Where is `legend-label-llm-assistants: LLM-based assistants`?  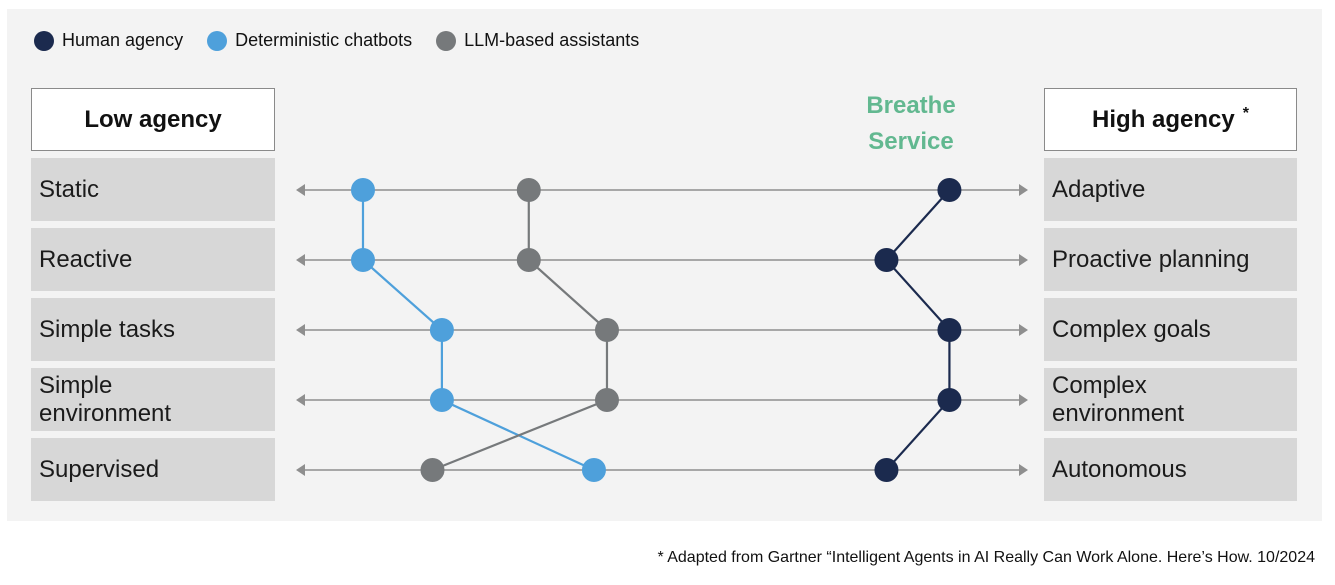 legend-label-llm-assistants: LLM-based assistants is located at coordinates (552, 40).